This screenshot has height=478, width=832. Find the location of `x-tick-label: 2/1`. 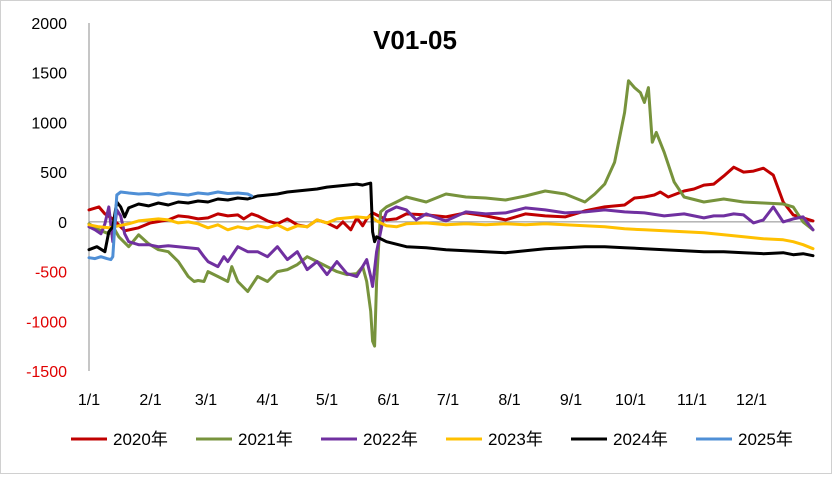

x-tick-label: 2/1 is located at coordinates (150, 400).